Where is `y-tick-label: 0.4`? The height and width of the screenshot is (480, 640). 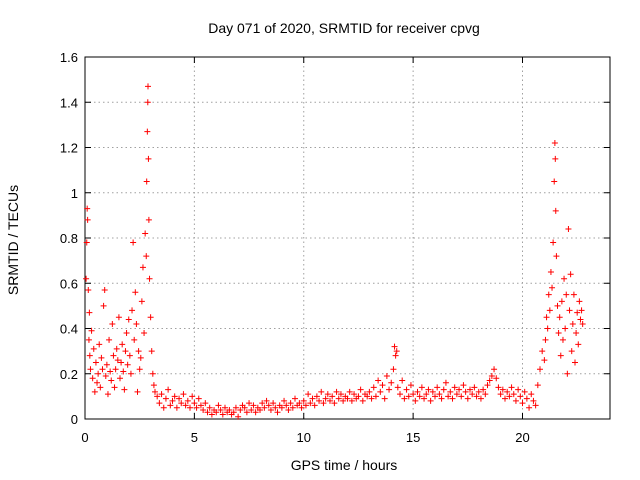
y-tick-label: 0.4 is located at coordinates (69, 329).